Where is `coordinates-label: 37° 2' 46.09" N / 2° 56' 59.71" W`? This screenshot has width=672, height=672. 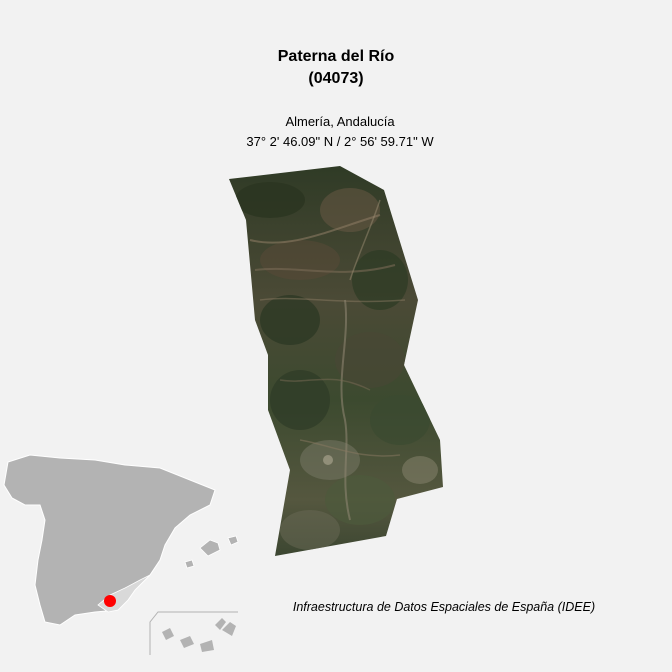
coordinates-label: 37° 2' 46.09" N / 2° 56' 59.71" W is located at coordinates (340, 141).